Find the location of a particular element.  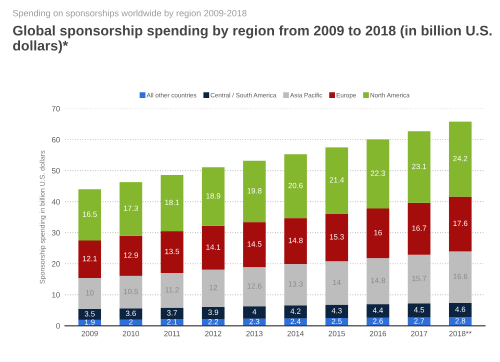

chart-title: Global sponsorship spending by region from 2009 to 2018 (in billion U.S. dollars)* is located at coordinates (252, 39).